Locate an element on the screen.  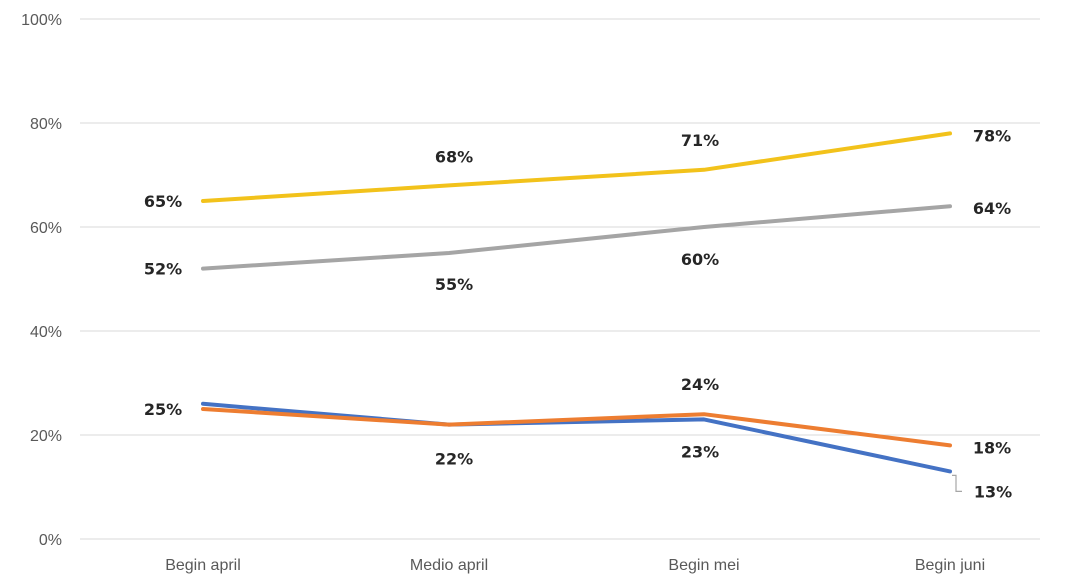
label-leader-line is located at coordinates (957, 483).